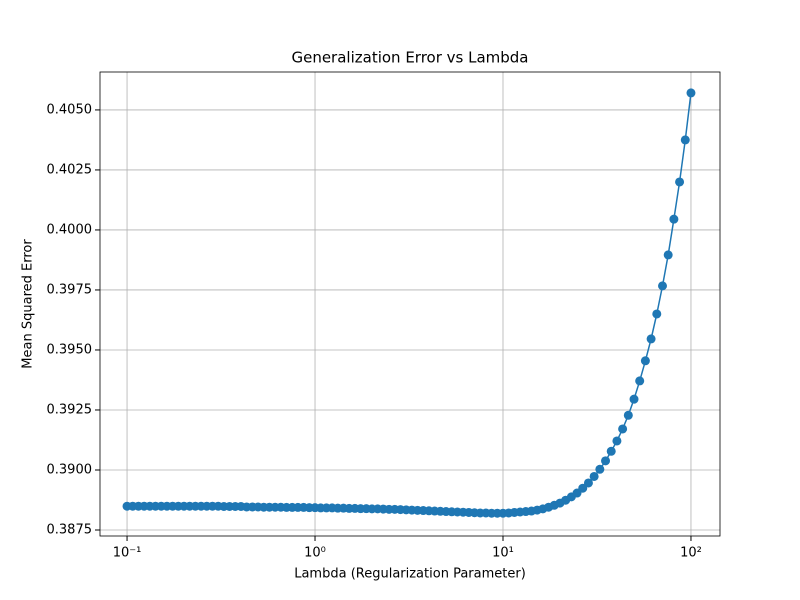 This screenshot has height=600, width=800. What do you see at coordinates (70, 109) in the screenshot?
I see `y-tick-label: 0.4050` at bounding box center [70, 109].